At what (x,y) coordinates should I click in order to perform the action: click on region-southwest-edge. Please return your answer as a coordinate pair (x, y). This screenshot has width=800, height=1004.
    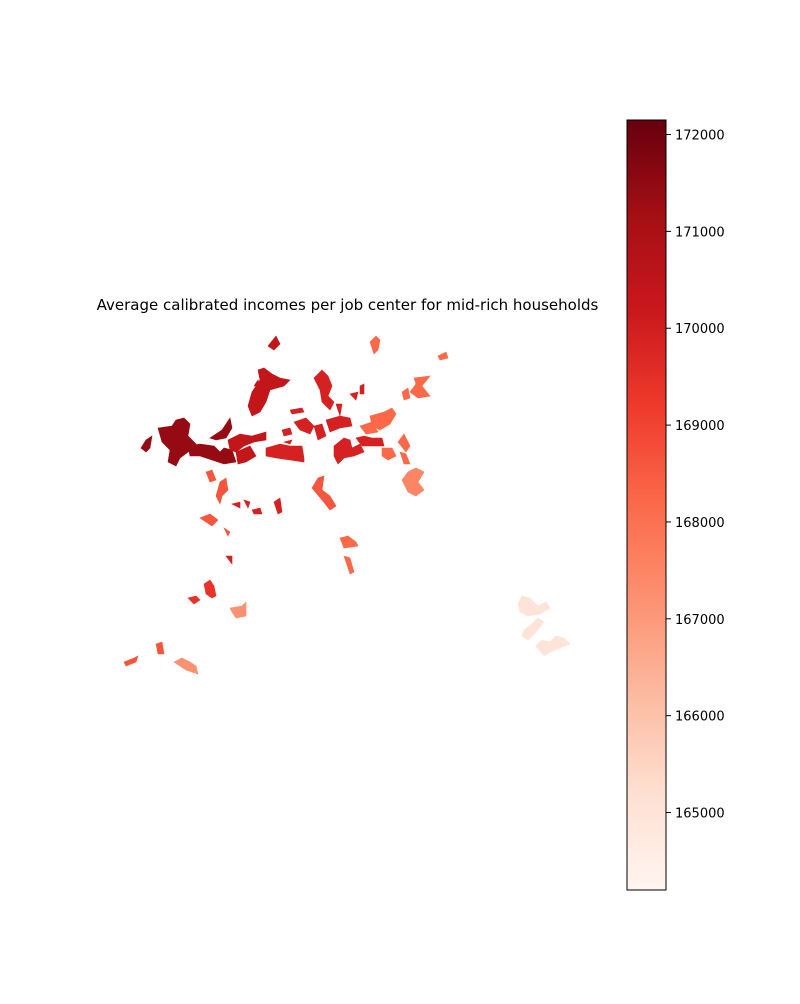
    Looking at the image, I should click on (210, 638).